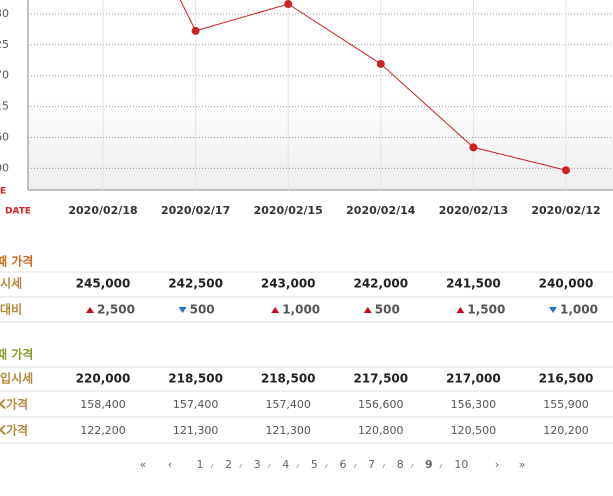 Image resolution: width=613 pixels, height=496 pixels. I want to click on page-link: 4, so click(285, 464).